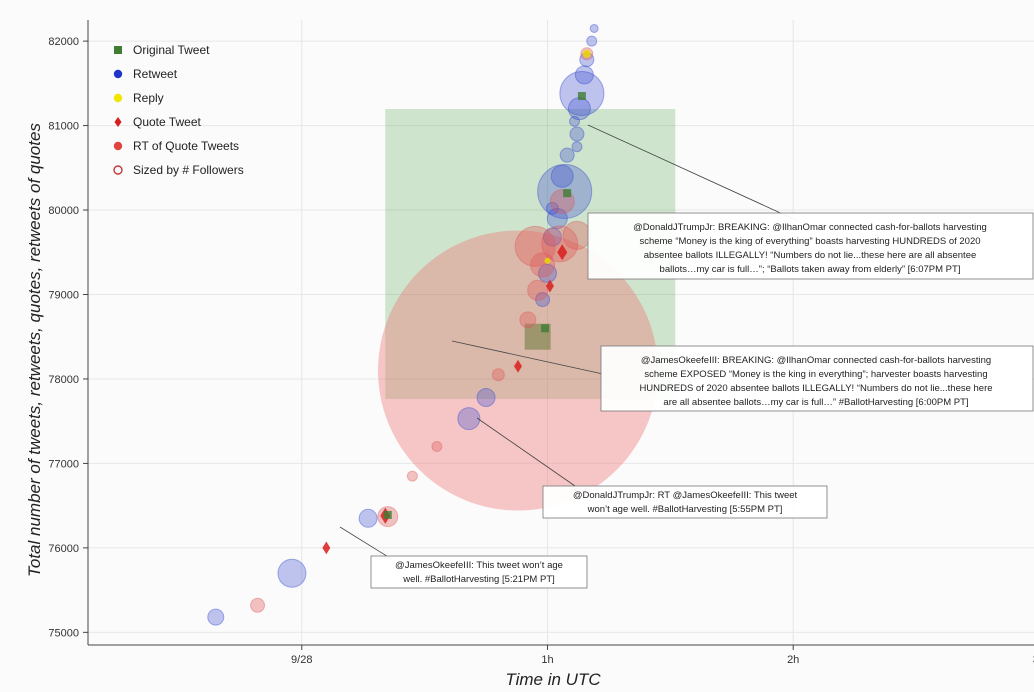 Image resolution: width=1034 pixels, height=692 pixels. I want to click on legend-entry: RT of Quote Tweets, so click(176, 146).